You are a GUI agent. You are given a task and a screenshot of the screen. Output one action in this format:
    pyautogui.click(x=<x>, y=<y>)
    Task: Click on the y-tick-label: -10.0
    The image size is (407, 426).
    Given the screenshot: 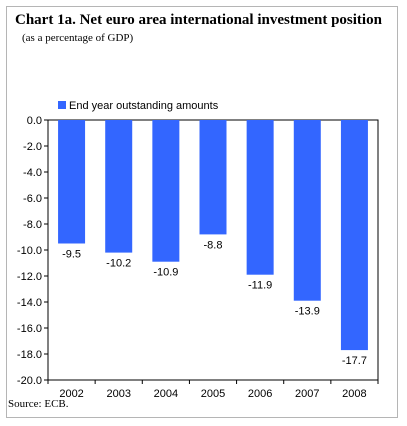 What is the action you would take?
    pyautogui.click(x=29, y=251)
    